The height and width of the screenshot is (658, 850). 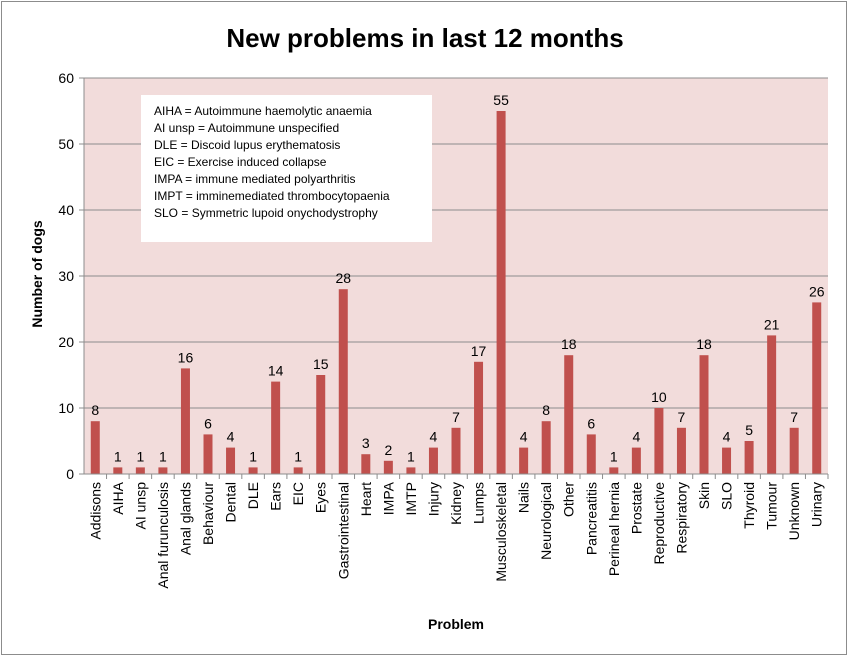 What do you see at coordinates (569, 499) in the screenshot?
I see `x-category-label: Other` at bounding box center [569, 499].